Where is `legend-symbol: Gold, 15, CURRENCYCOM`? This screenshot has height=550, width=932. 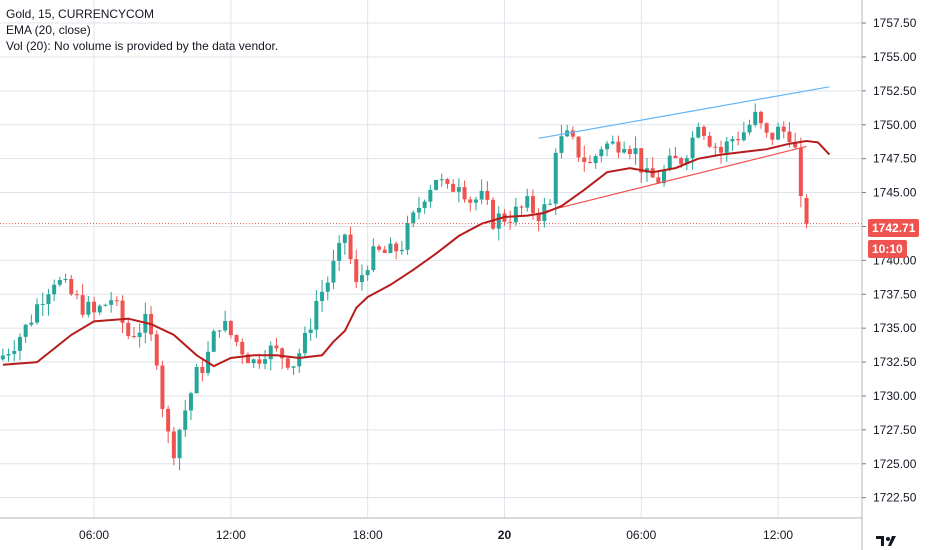
legend-symbol: Gold, 15, CURRENCYCOM is located at coordinates (80, 14).